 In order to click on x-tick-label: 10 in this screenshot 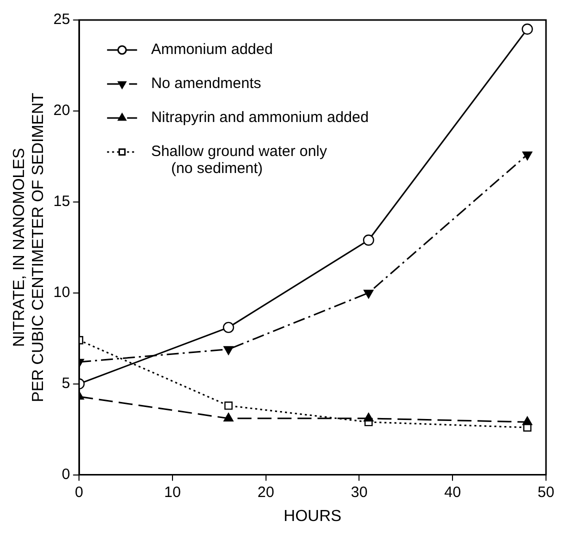, I will do `click(172, 492)`.